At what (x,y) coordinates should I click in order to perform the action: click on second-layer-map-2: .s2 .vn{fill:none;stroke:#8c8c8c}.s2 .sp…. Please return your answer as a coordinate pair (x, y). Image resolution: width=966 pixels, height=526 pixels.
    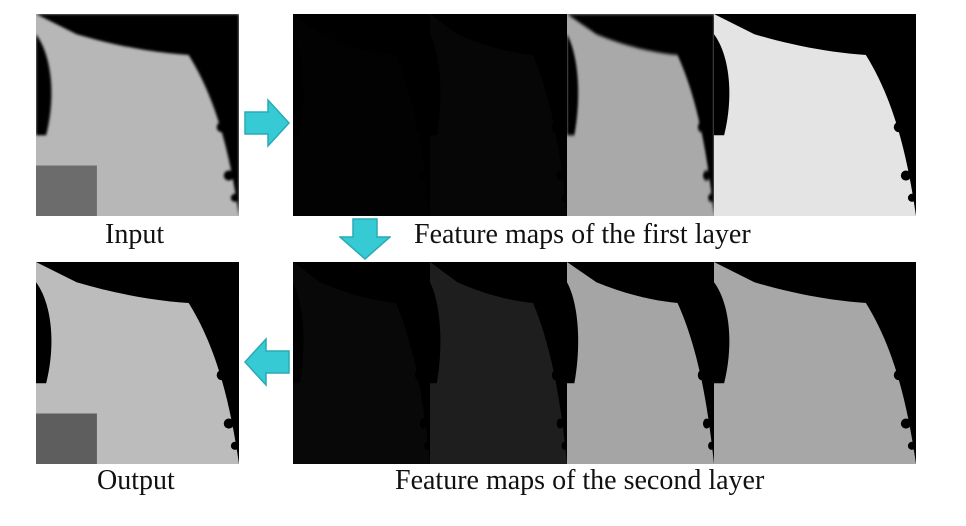
    Looking at the image, I should click on (498, 363).